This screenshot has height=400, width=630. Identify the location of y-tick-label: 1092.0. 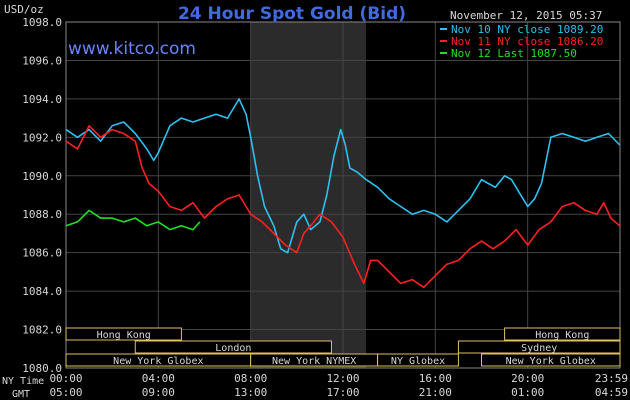
(42, 137).